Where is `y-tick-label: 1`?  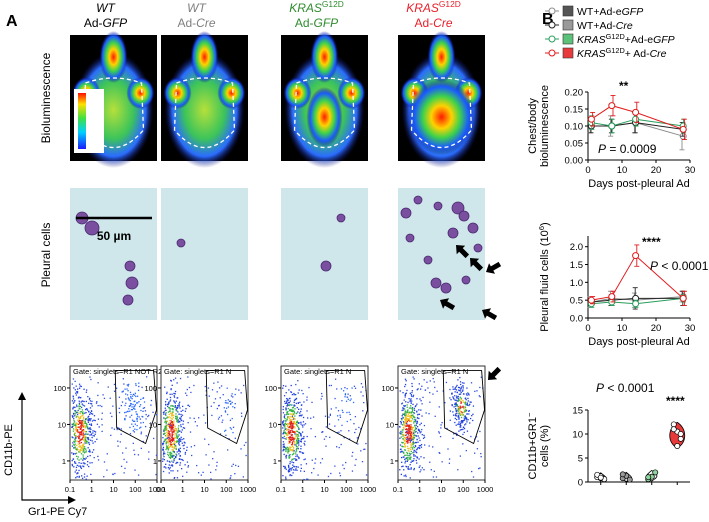
y-tick-label: 1 is located at coordinates (275, 461).